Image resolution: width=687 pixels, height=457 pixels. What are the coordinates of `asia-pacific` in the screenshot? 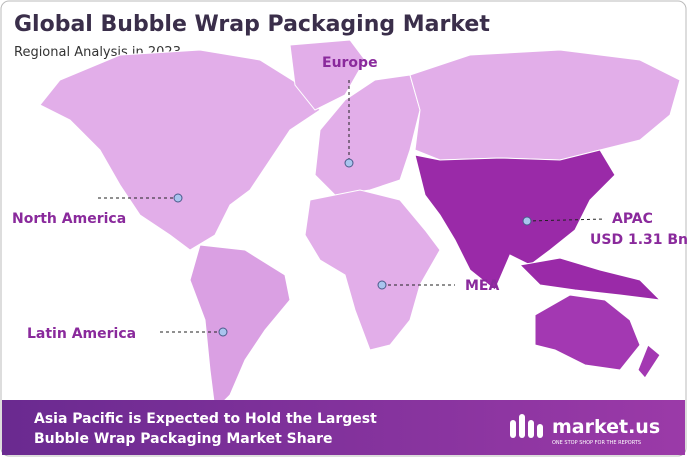 It's located at (515, 220).